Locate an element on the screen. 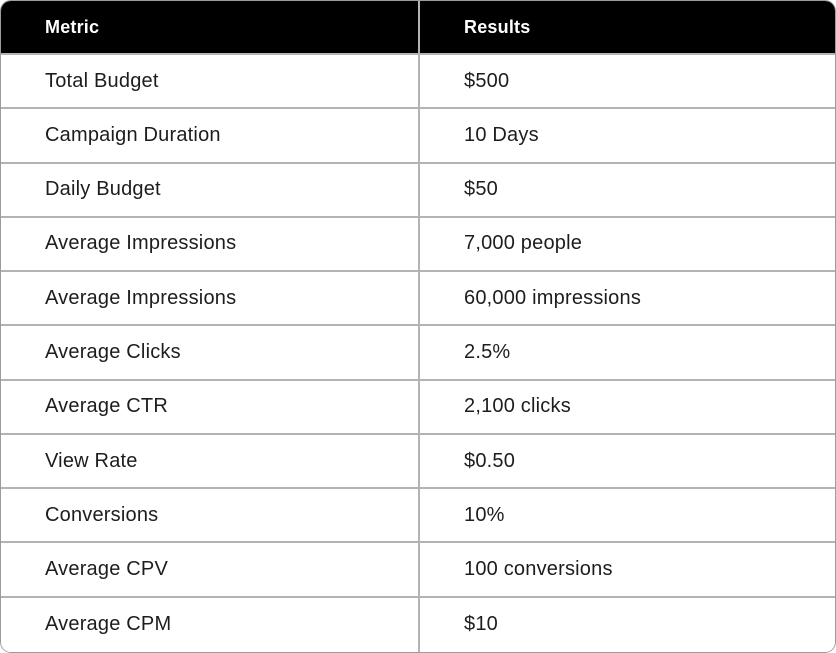 The width and height of the screenshot is (836, 653). metric-cell: Campaign Duration is located at coordinates (210, 136).